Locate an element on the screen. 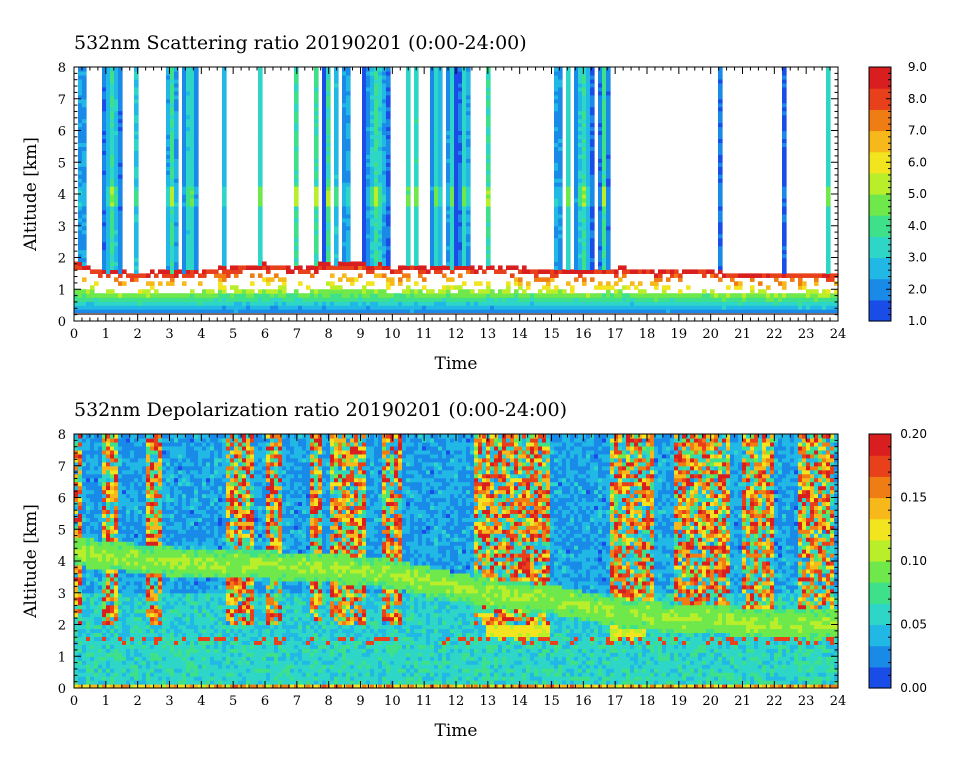 Image resolution: width=960 pixels, height=770 pixels. x-tick-label: 19 is located at coordinates (679, 701).